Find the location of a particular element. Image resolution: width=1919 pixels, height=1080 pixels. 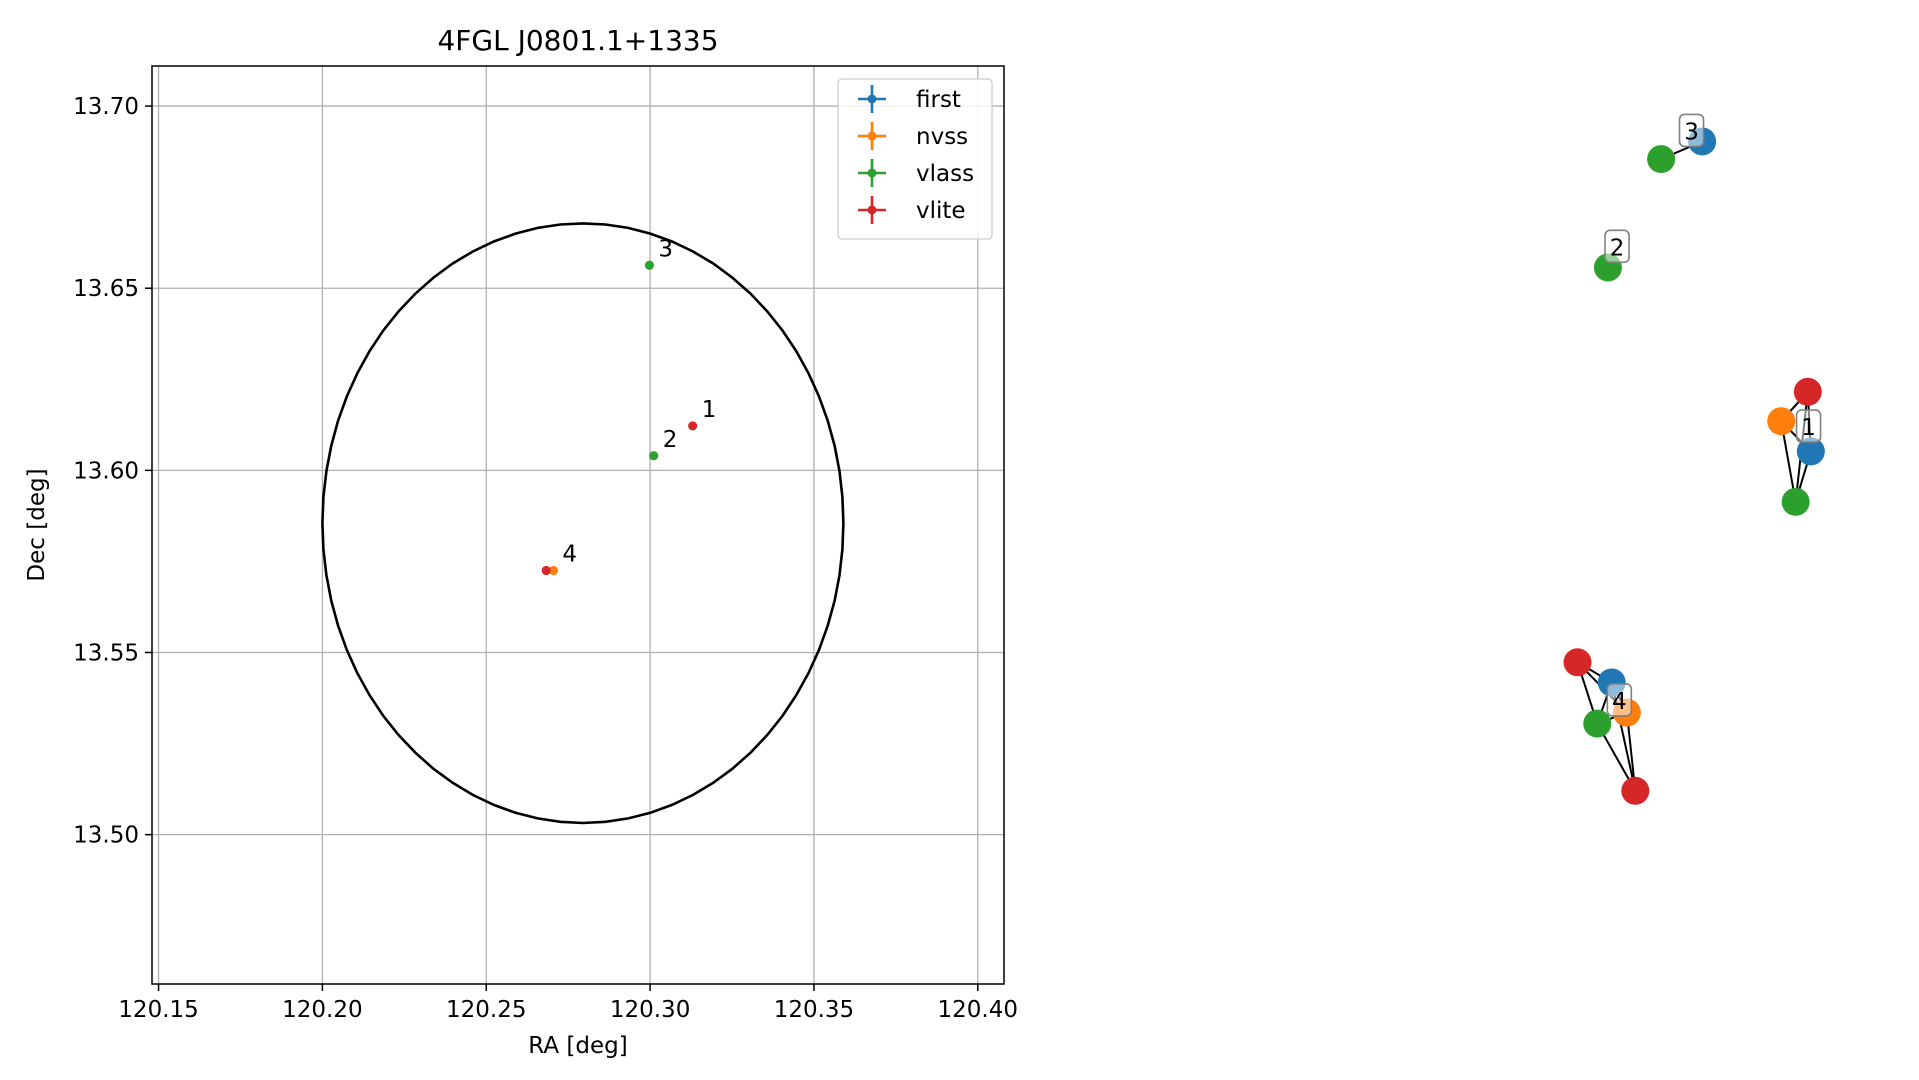

legend-box is located at coordinates (915, 159).